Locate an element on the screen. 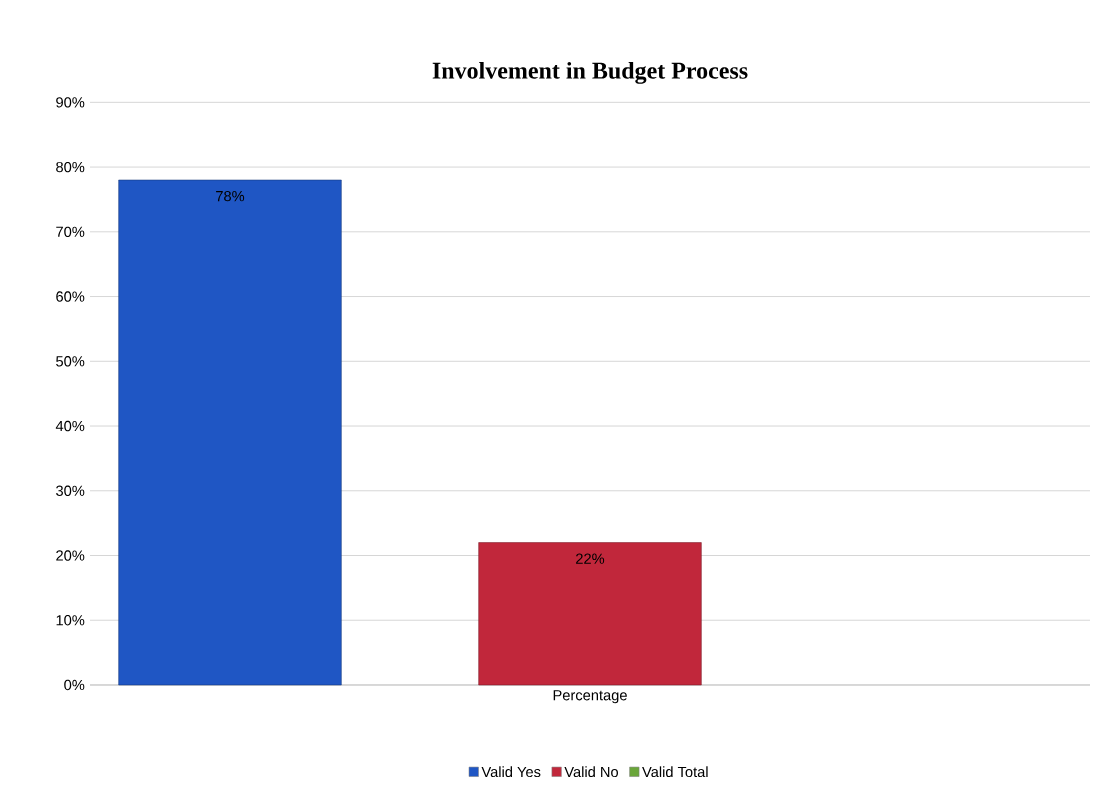  y-tick-label: 80% is located at coordinates (70, 167).